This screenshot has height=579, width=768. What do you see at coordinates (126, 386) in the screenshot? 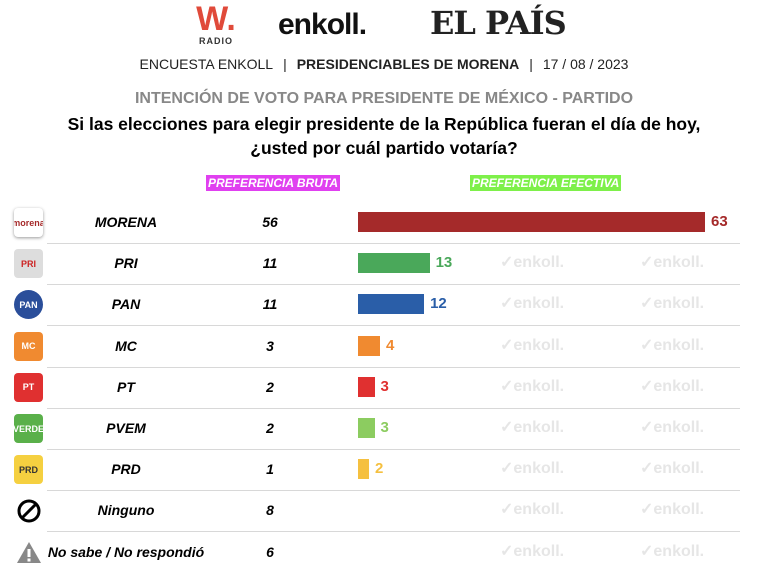
I see `party-name: PT` at bounding box center [126, 386].